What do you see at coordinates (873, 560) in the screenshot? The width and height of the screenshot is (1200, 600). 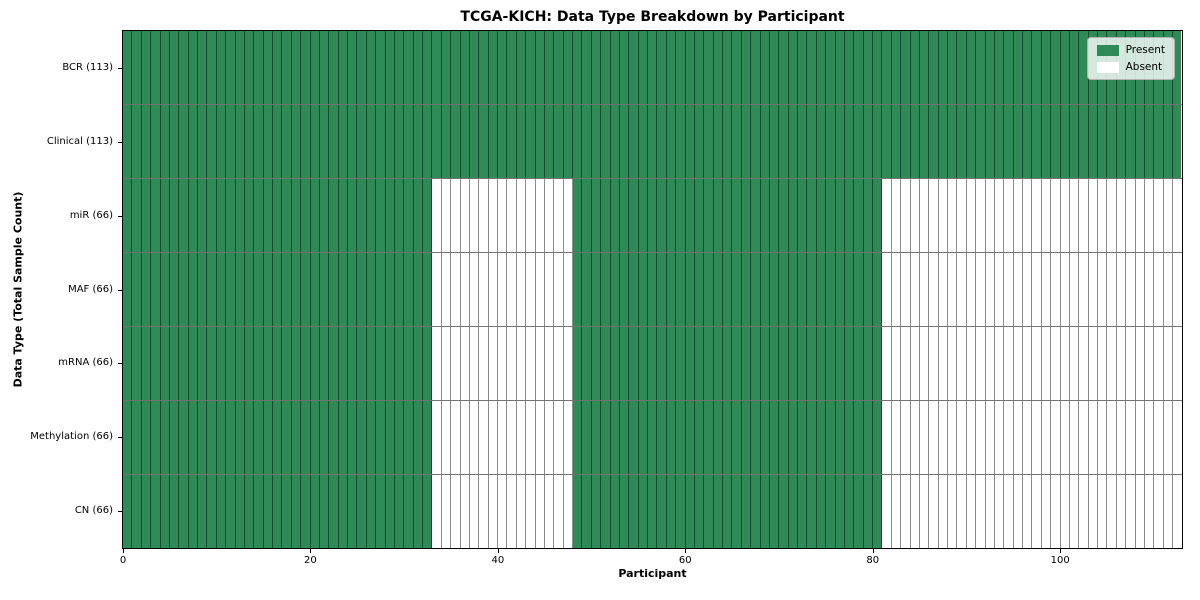 I see `x-tick-label: 80` at bounding box center [873, 560].